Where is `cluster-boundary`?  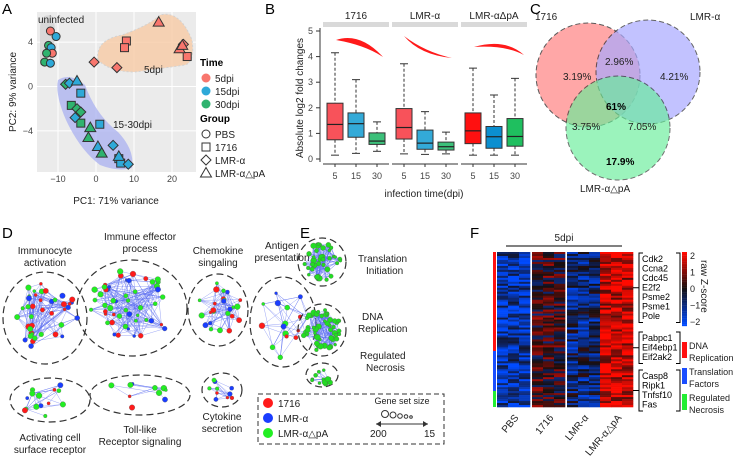
cluster-boundary is located at coordinates (140, 395).